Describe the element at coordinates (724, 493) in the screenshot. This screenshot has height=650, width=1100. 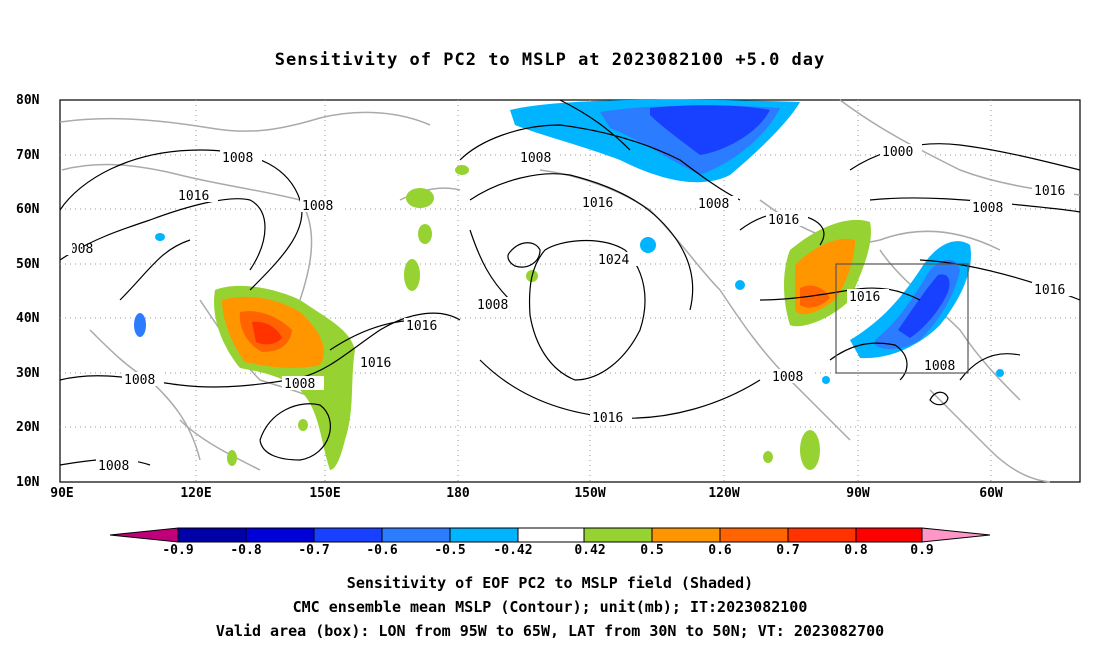
I see `lon-label: 120W` at that location.